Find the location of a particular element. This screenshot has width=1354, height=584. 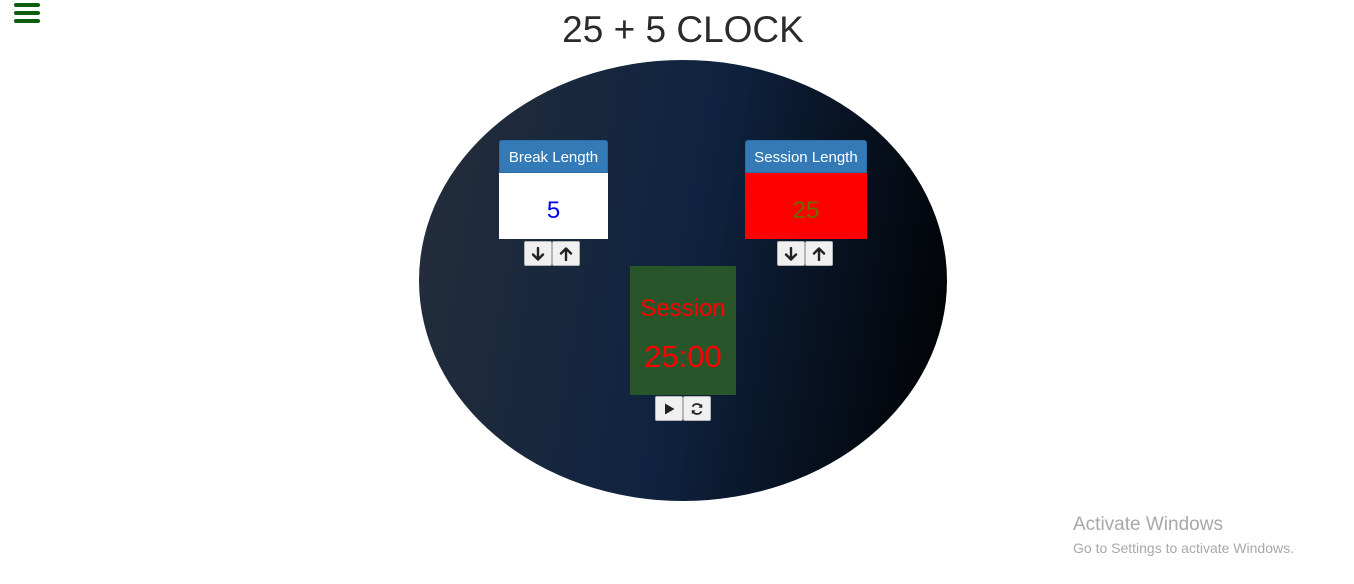

break-length-panel: Break Length 5 is located at coordinates (553, 189).